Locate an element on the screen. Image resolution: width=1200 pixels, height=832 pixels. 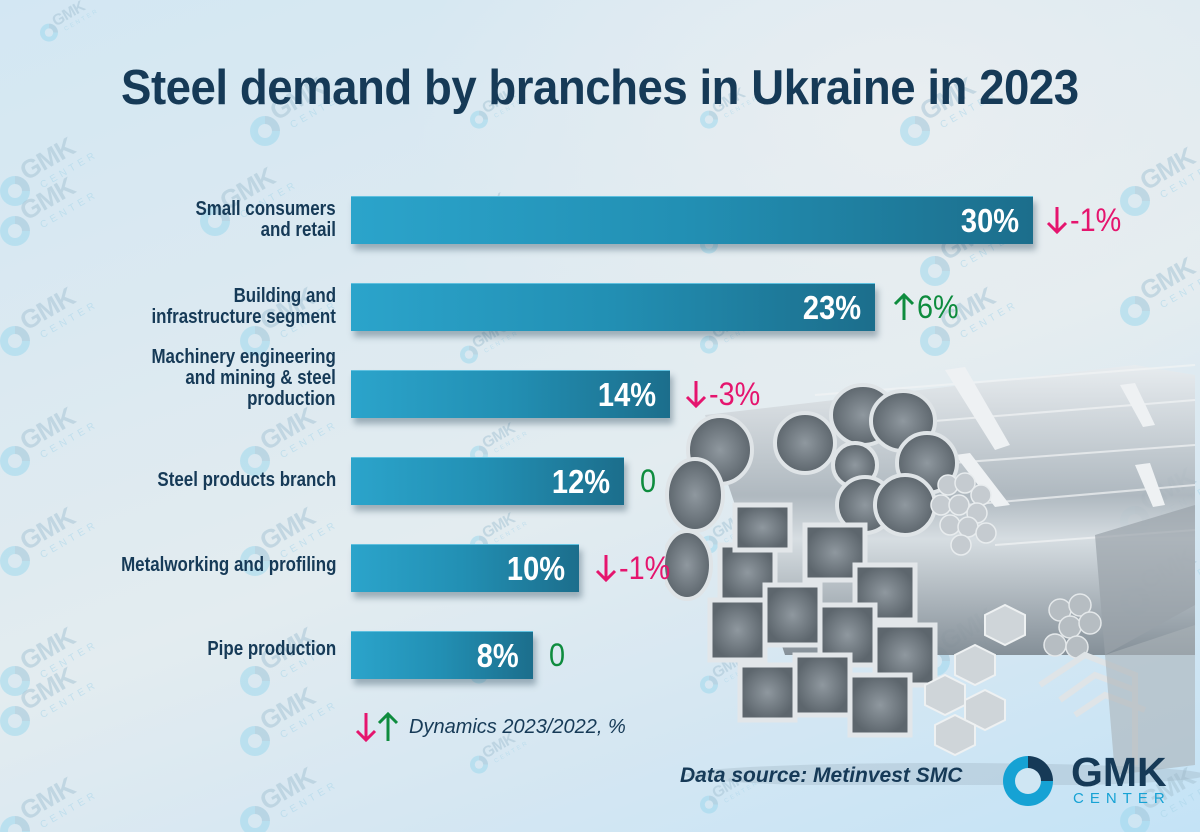
bar: 23% is located at coordinates (613, 307).